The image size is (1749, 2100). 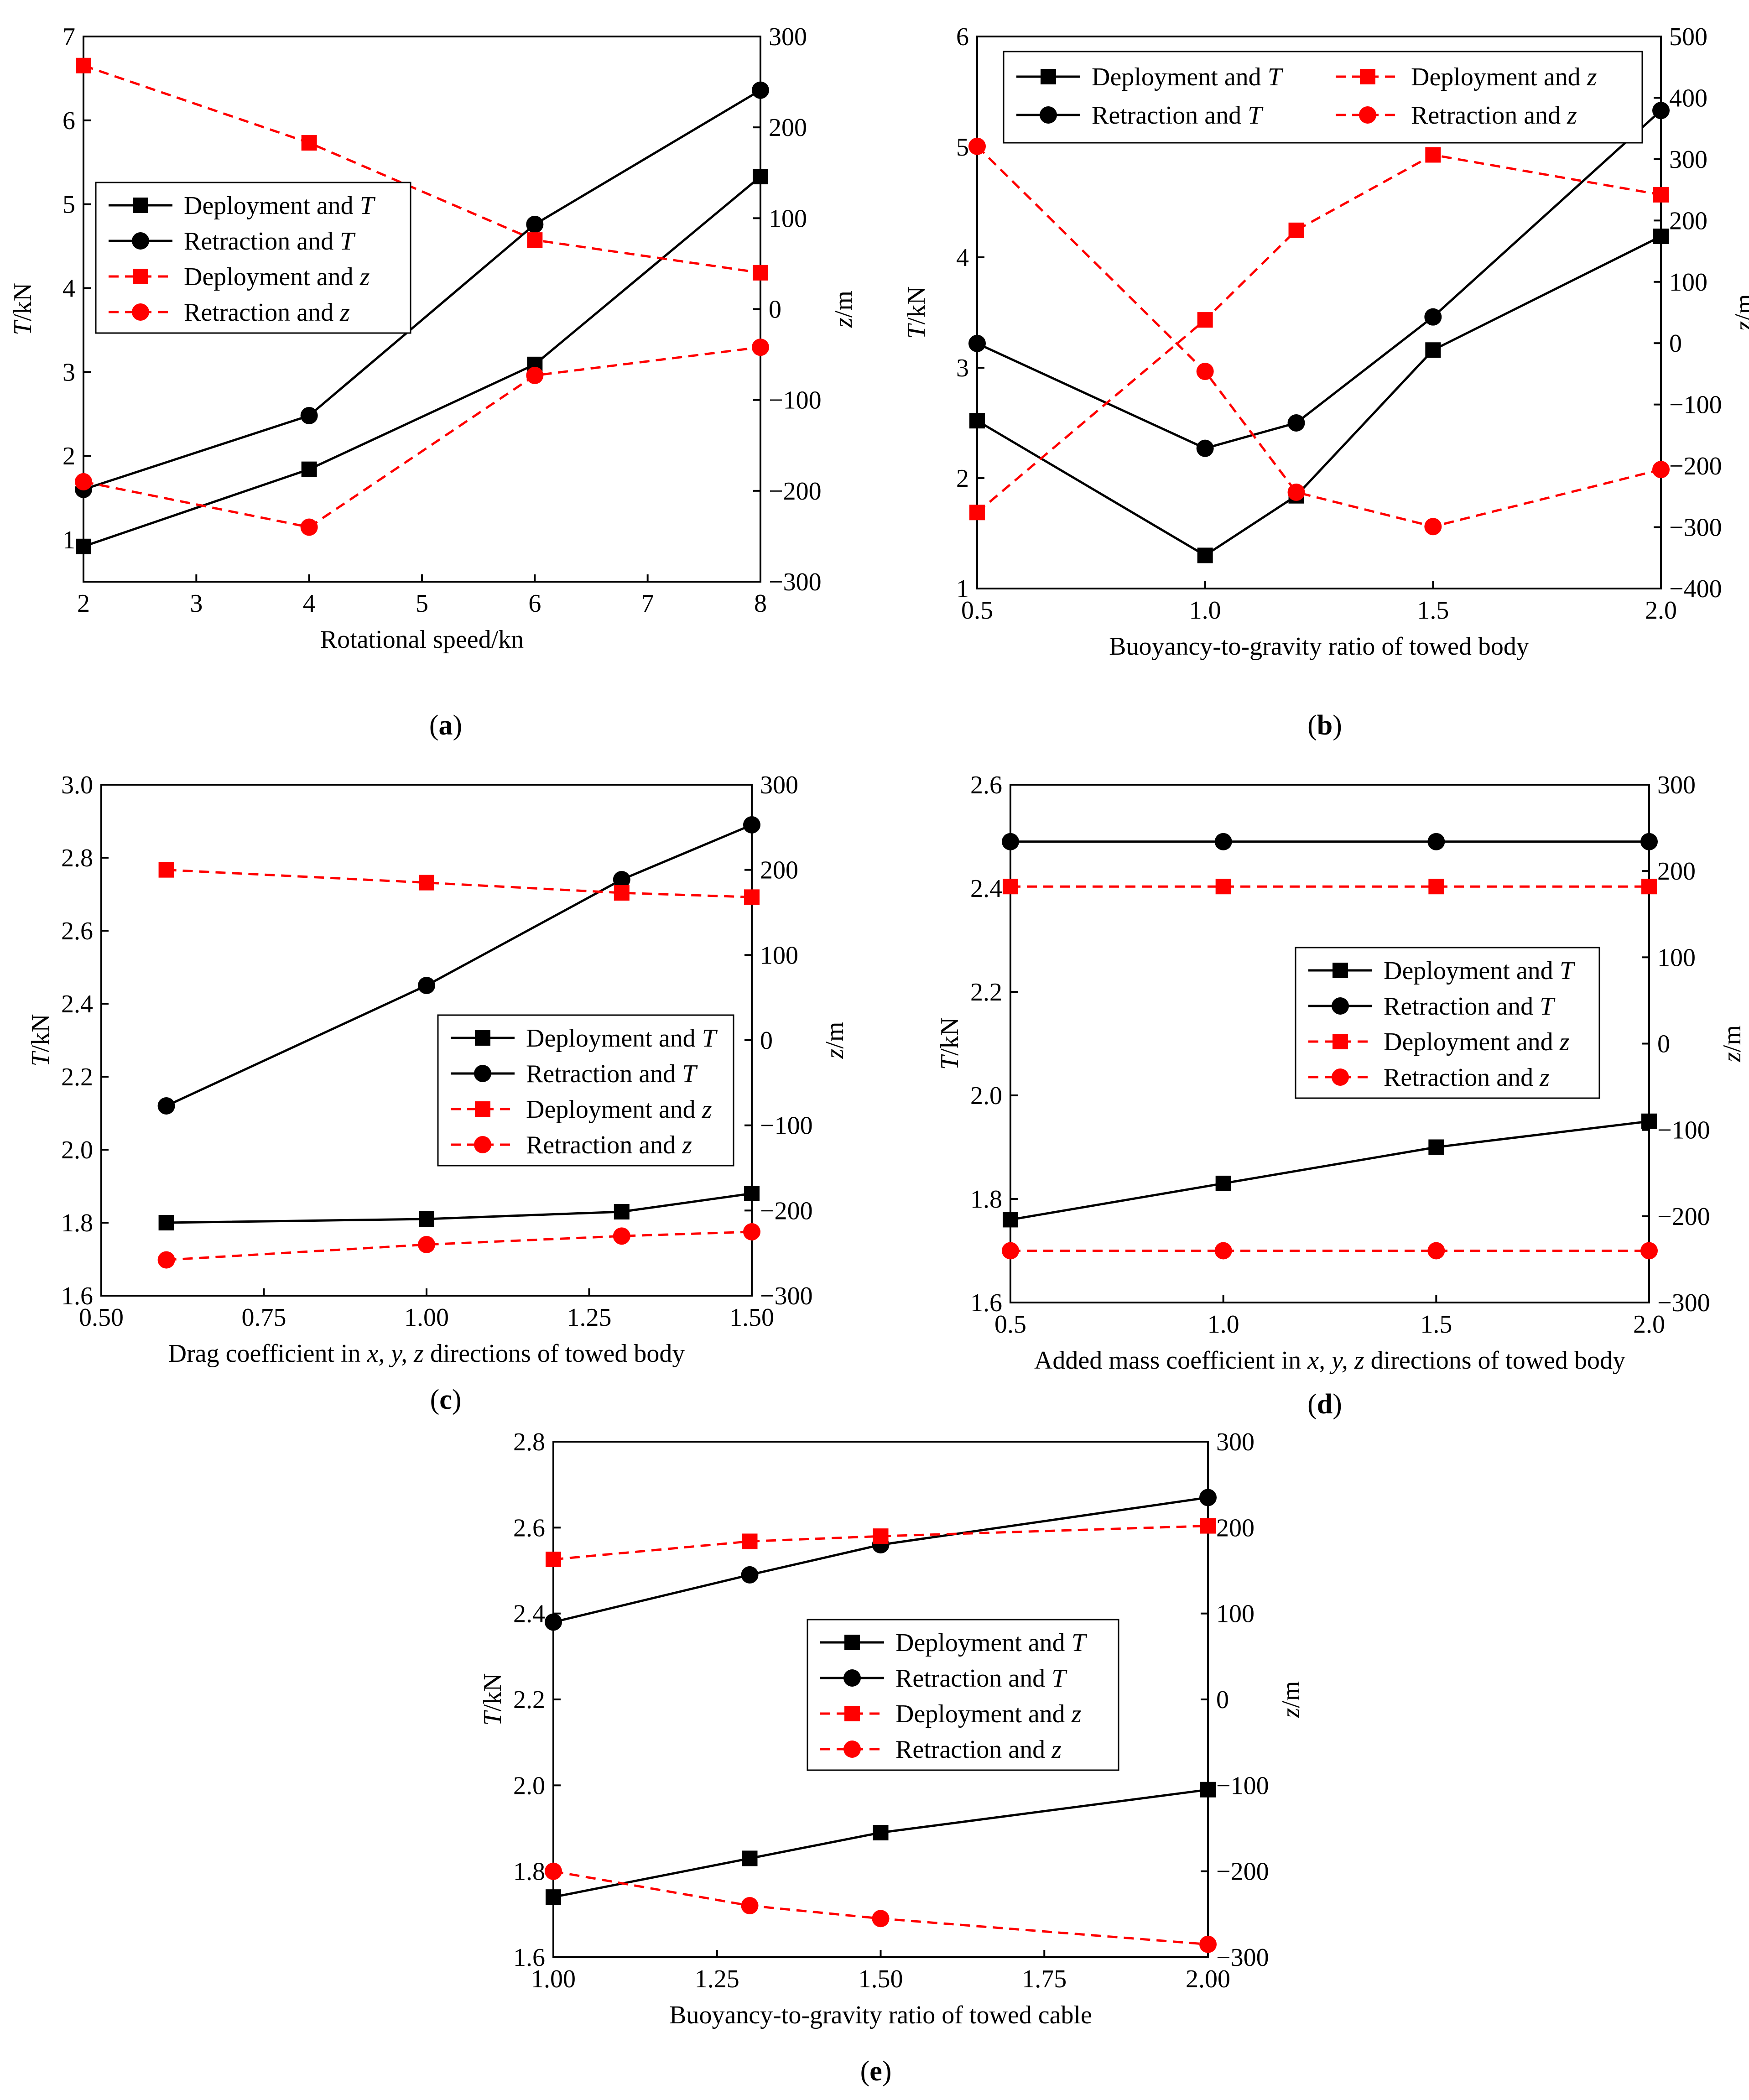 What do you see at coordinates (1205, 611) in the screenshot?
I see `x-tick-label: 1.0` at bounding box center [1205, 611].